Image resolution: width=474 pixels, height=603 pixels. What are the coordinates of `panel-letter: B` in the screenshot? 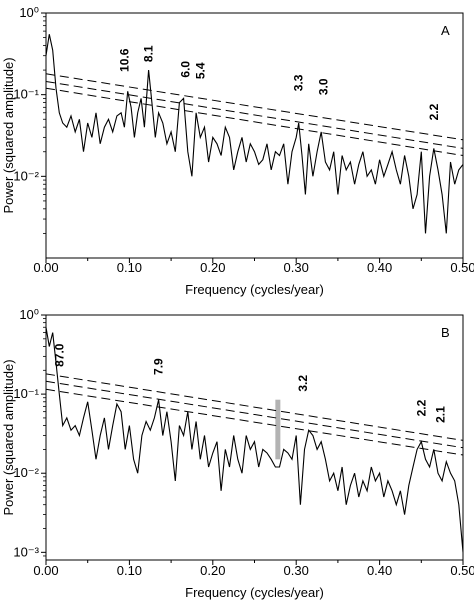 It's located at (445, 332).